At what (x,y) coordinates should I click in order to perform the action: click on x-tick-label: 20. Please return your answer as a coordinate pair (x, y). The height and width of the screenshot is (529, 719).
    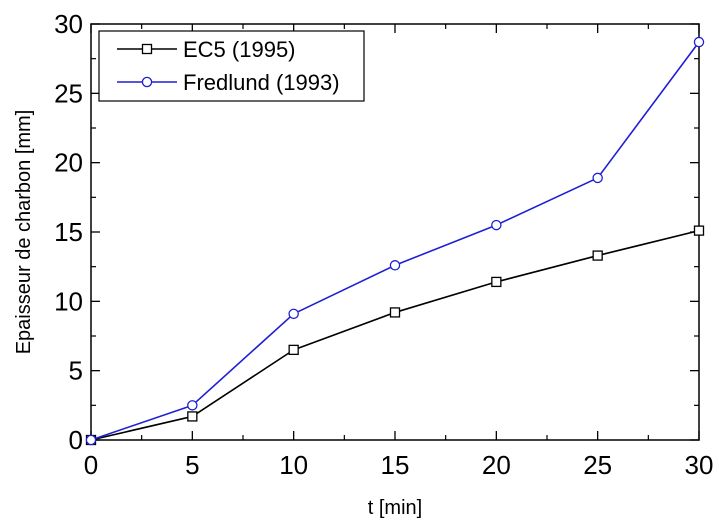
    Looking at the image, I should click on (496, 465).